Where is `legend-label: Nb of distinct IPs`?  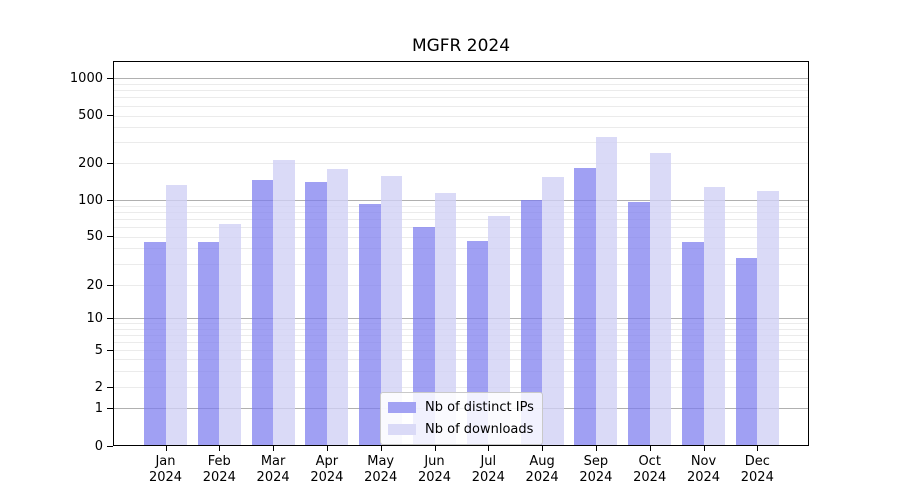
legend-label: Nb of distinct IPs is located at coordinates (479, 407).